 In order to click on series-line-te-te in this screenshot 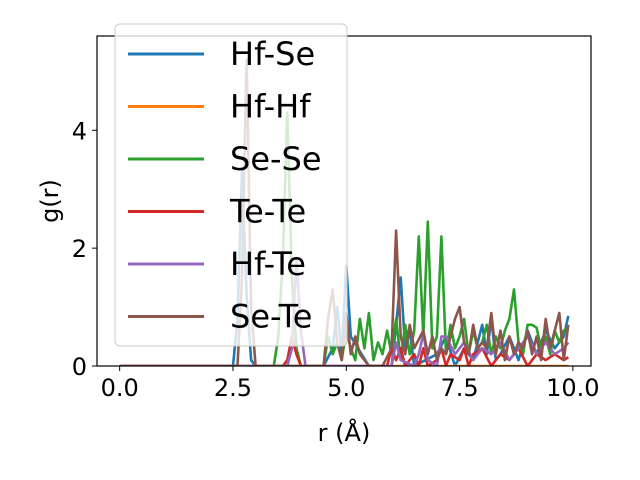, I will do `click(344, 350)`.